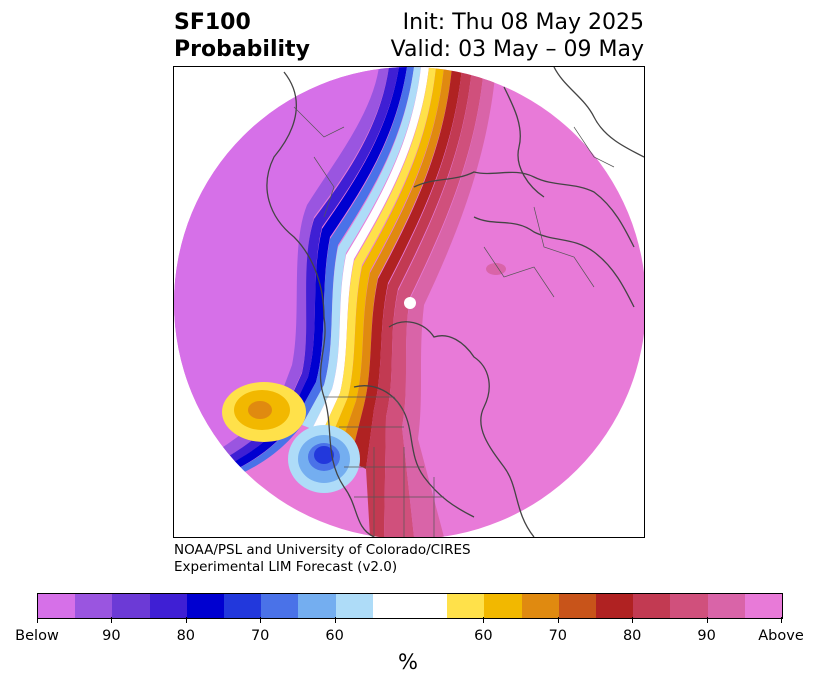  I want to click on north-pole-marker, so click(410, 303).